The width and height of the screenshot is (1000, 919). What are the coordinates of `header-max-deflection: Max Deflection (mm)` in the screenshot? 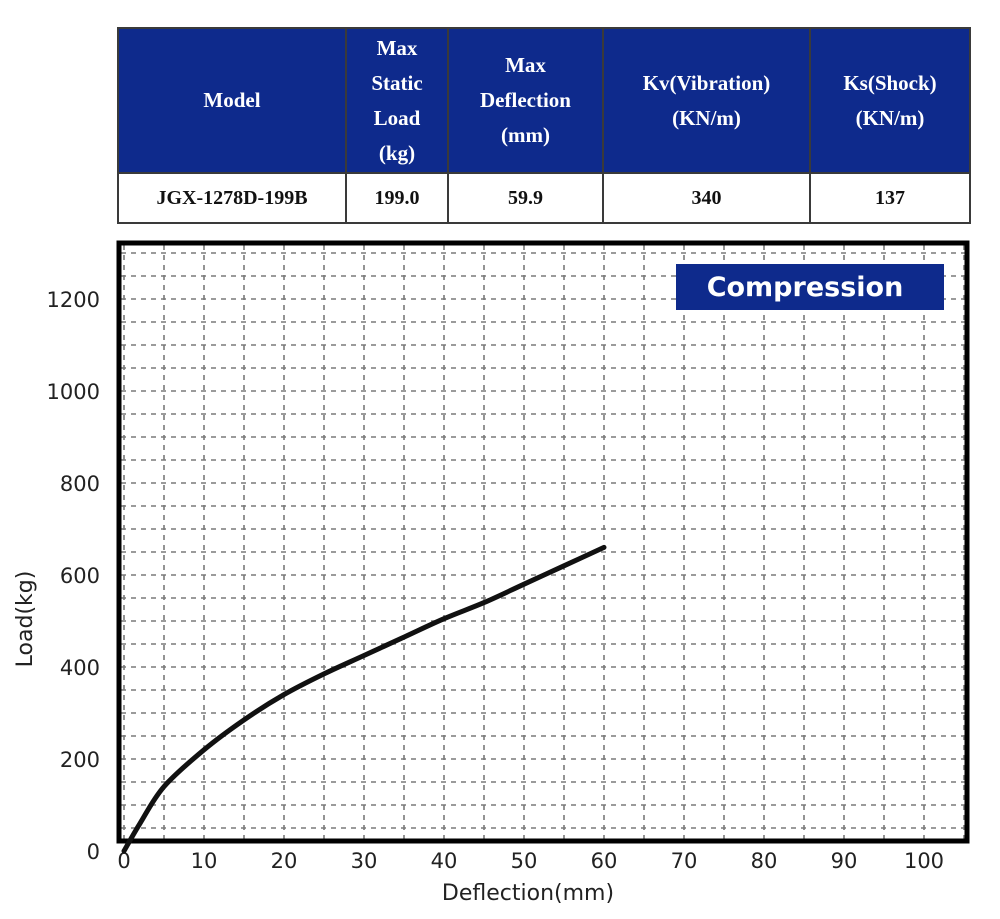 It's located at (525, 100).